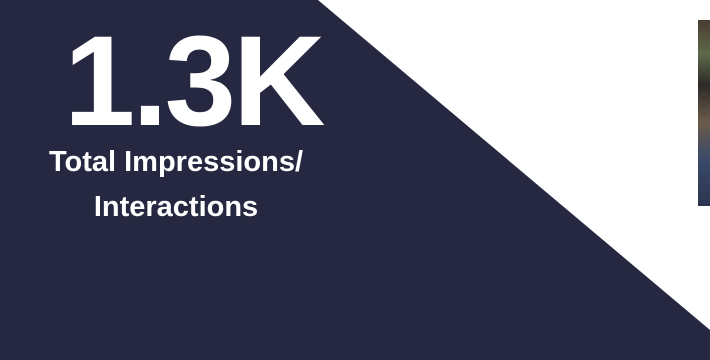 The height and width of the screenshot is (360, 710). Describe the element at coordinates (176, 207) in the screenshot. I see `stat-label-line2: Interactions` at that location.